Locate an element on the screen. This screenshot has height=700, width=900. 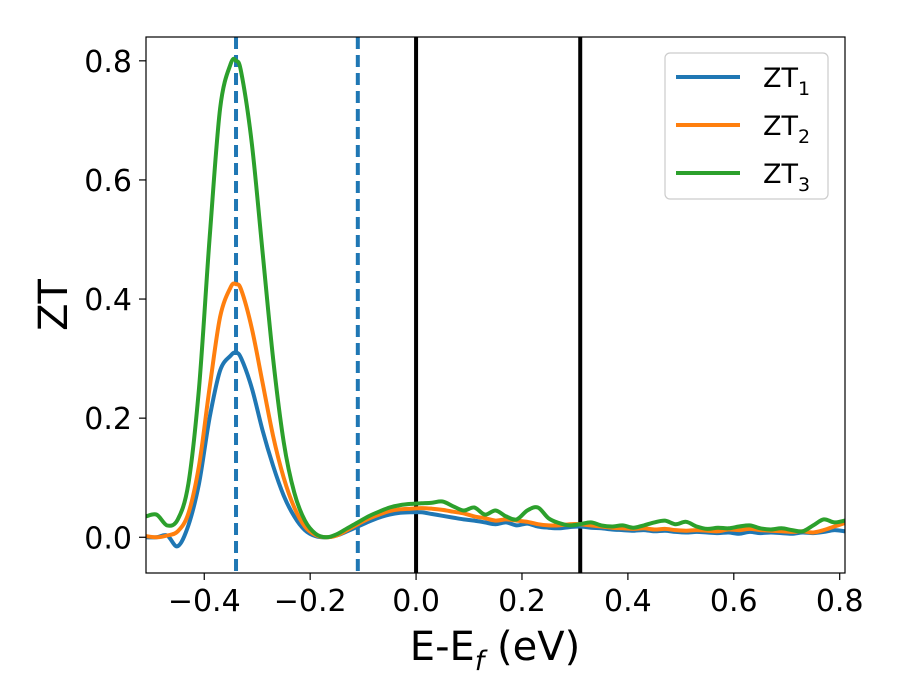
legend-box is located at coordinates (746, 126).